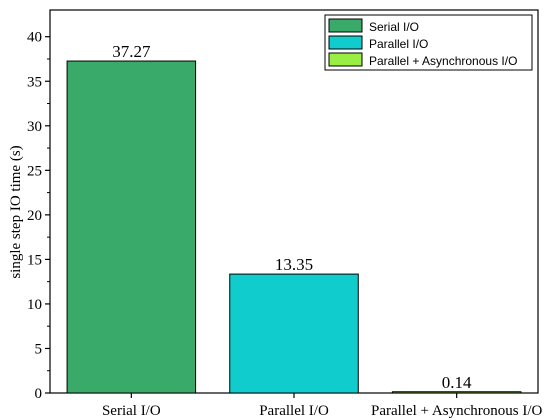 The height and width of the screenshot is (420, 550). What do you see at coordinates (16, 211) in the screenshot?
I see `y-axis-title: single step IO time (s)` at bounding box center [16, 211].